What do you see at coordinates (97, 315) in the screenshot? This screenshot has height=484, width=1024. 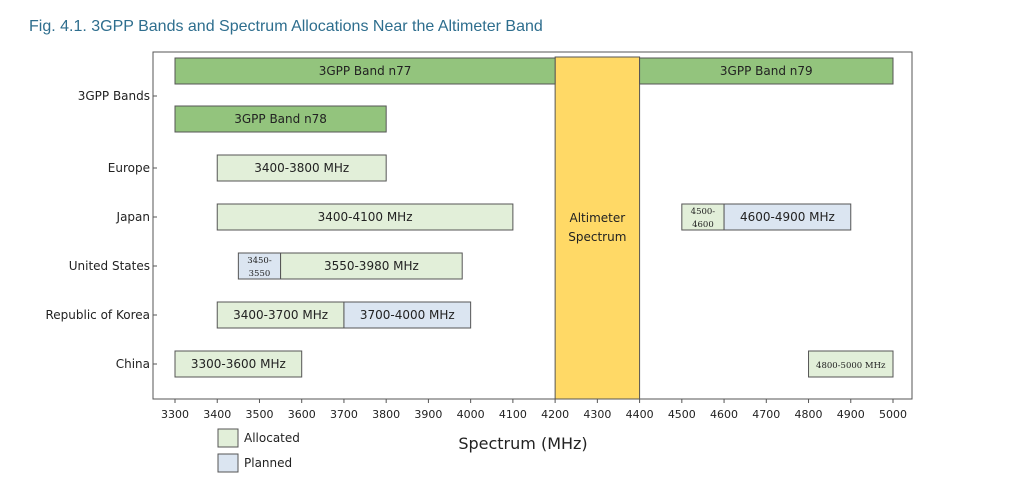 I see `category-label-republic-of-korea: Republic of Korea` at bounding box center [97, 315].